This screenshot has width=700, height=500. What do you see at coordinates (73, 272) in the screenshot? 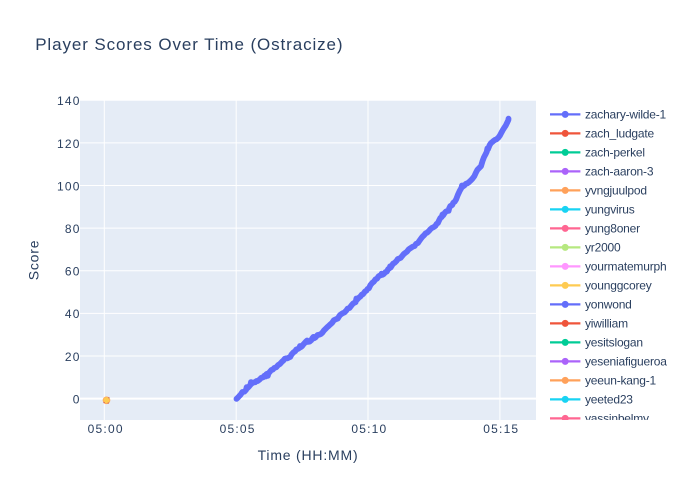
I see `svg-text: 60` at bounding box center [73, 272].